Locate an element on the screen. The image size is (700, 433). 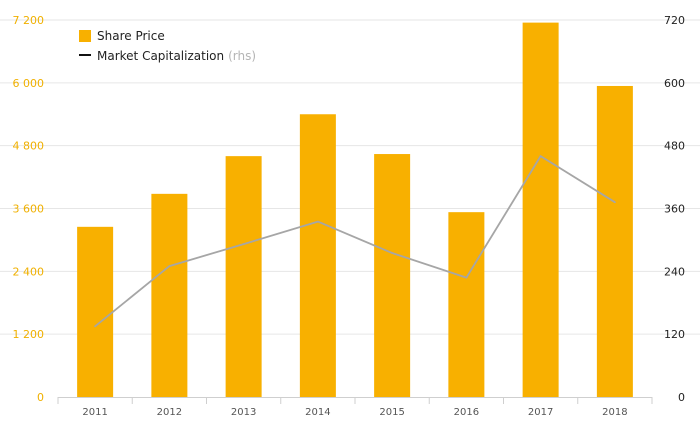
point-market-cap-2017 is located at coordinates (540, 156).